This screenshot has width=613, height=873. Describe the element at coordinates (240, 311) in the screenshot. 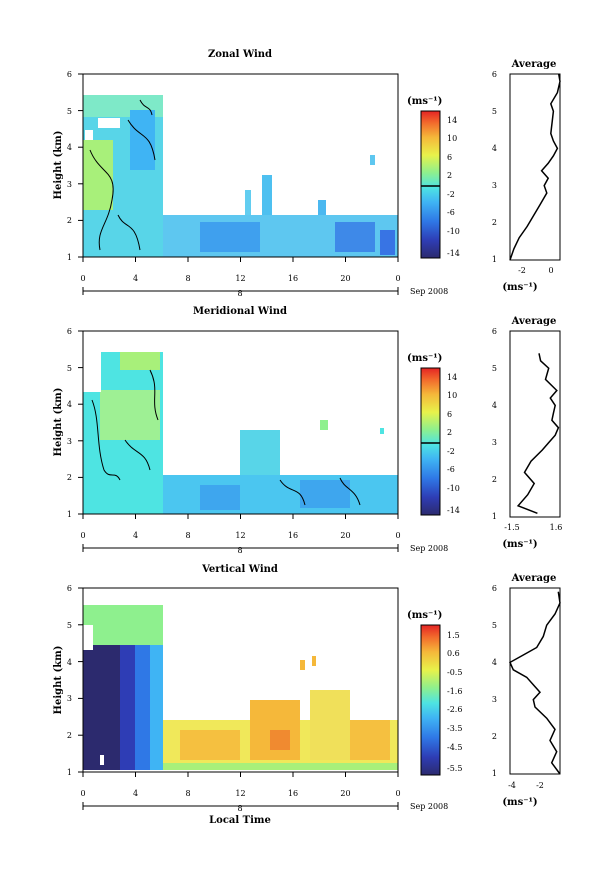

I see `meridional-wind-title: Meridional Wind` at that location.